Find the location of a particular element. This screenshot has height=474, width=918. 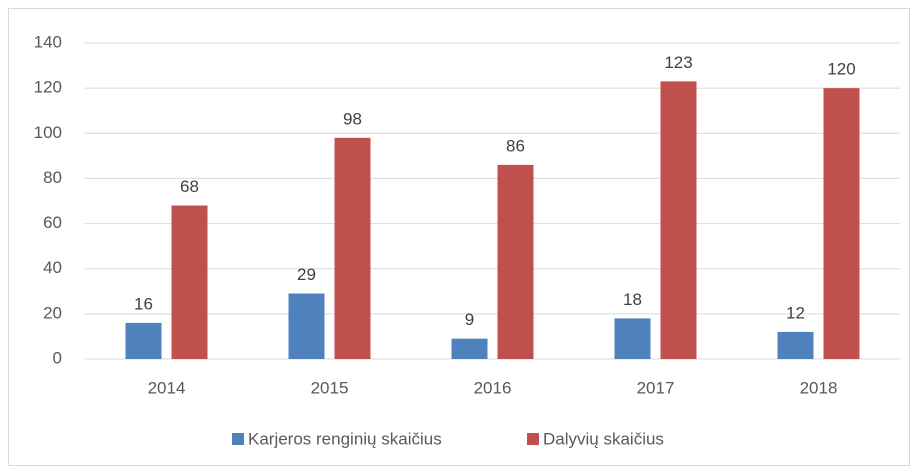

x-tick-label: 2014 is located at coordinates (167, 387).